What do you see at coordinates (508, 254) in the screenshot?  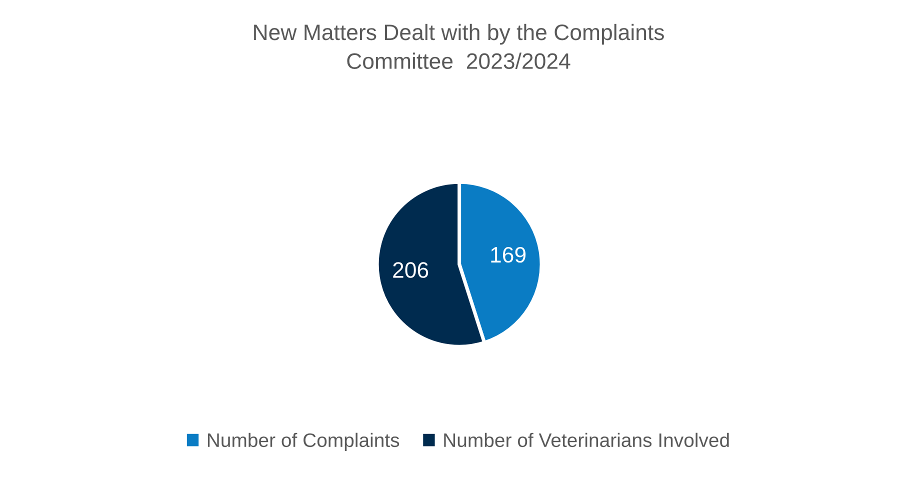 I see `data-label: 169` at bounding box center [508, 254].